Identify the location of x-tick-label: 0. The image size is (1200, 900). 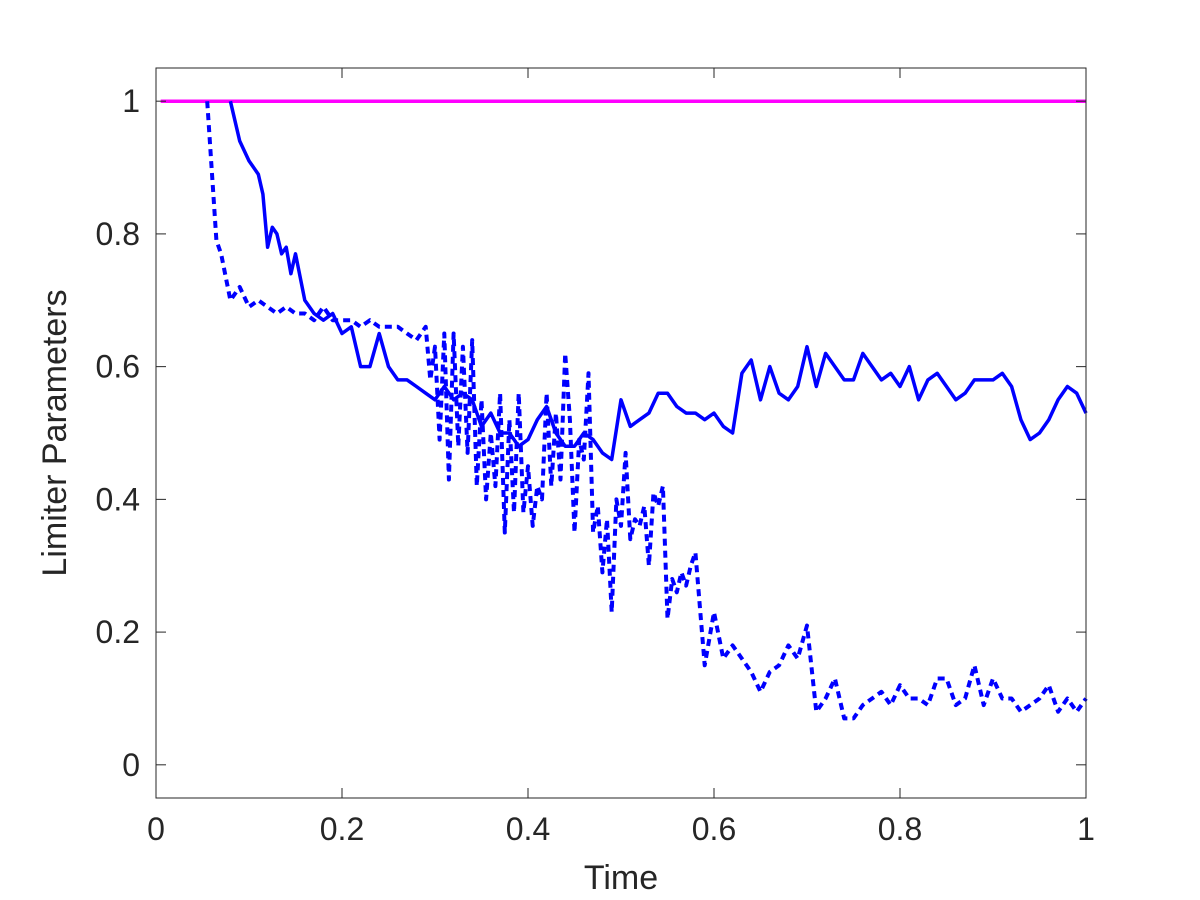
(156, 829).